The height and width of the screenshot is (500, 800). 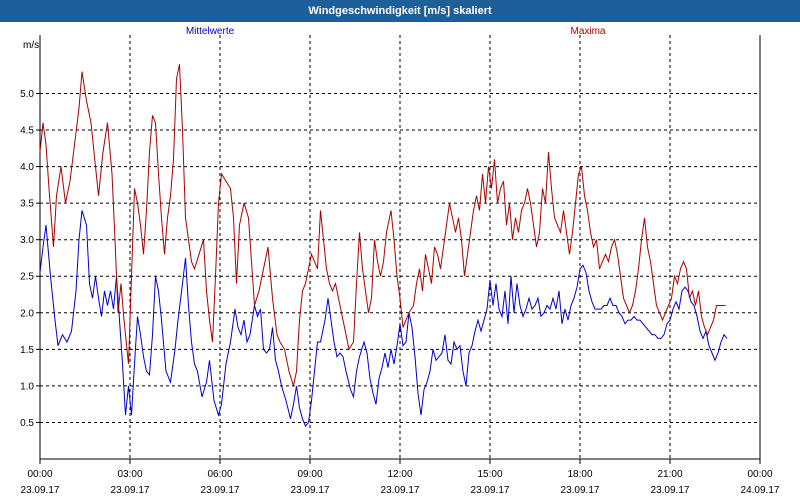 What do you see at coordinates (309, 474) in the screenshot?
I see `x-tick-time-label: 09:00` at bounding box center [309, 474].